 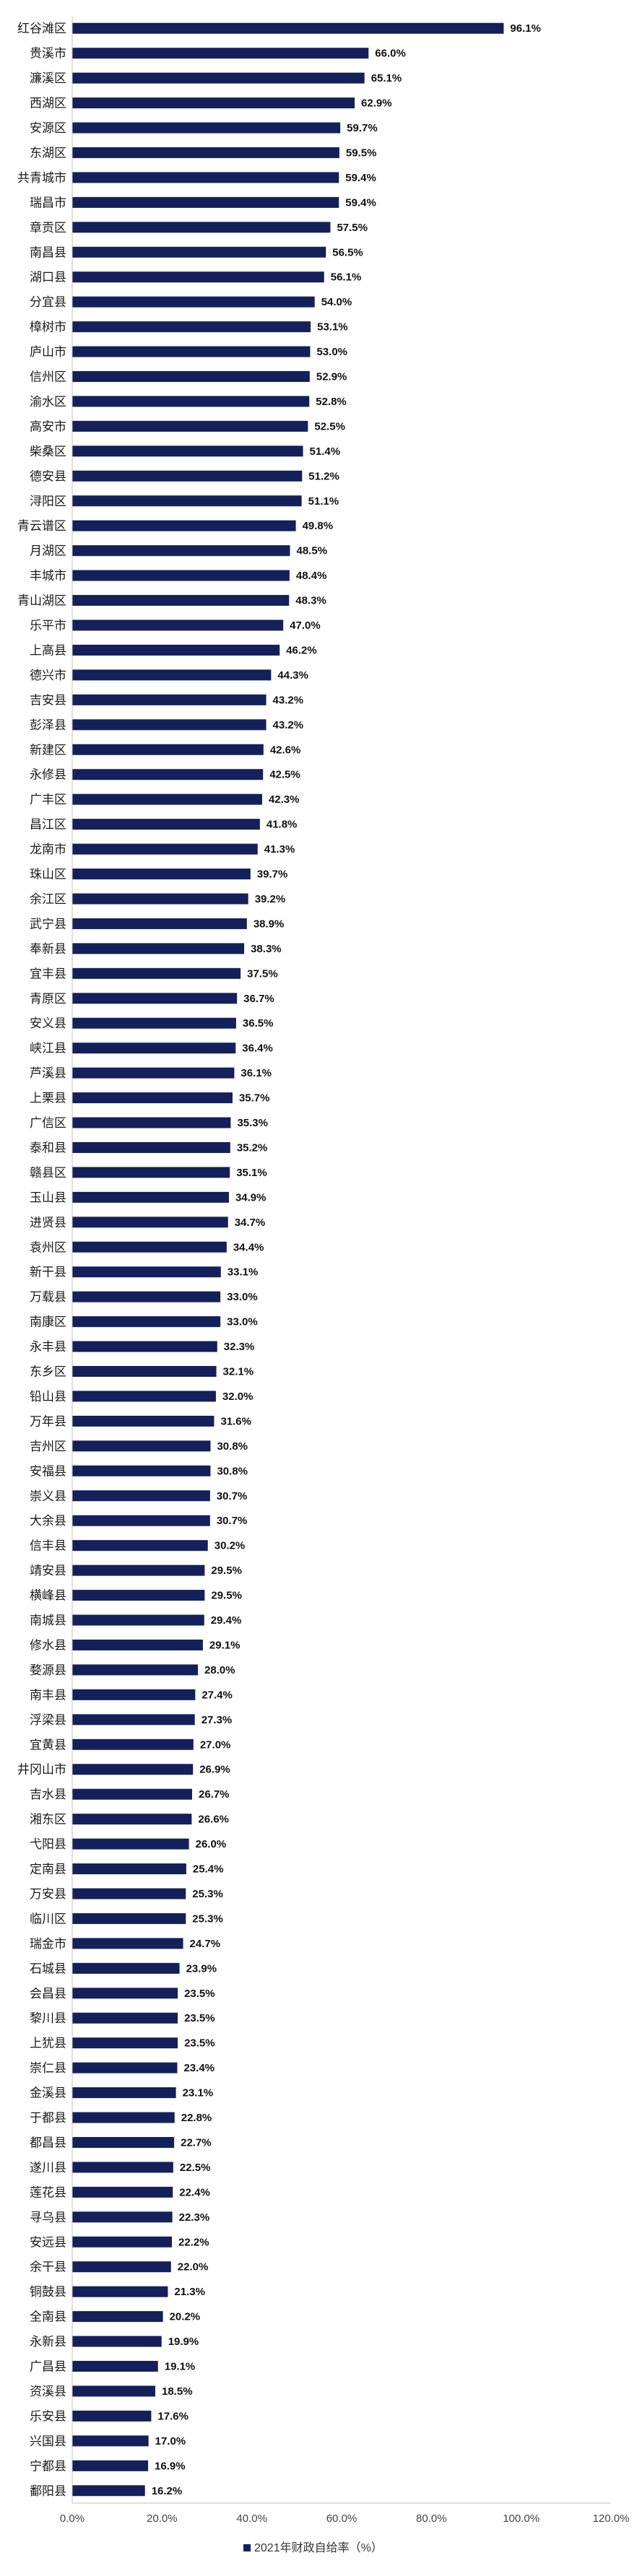 I want to click on category-label: 安源区, so click(x=48, y=128).